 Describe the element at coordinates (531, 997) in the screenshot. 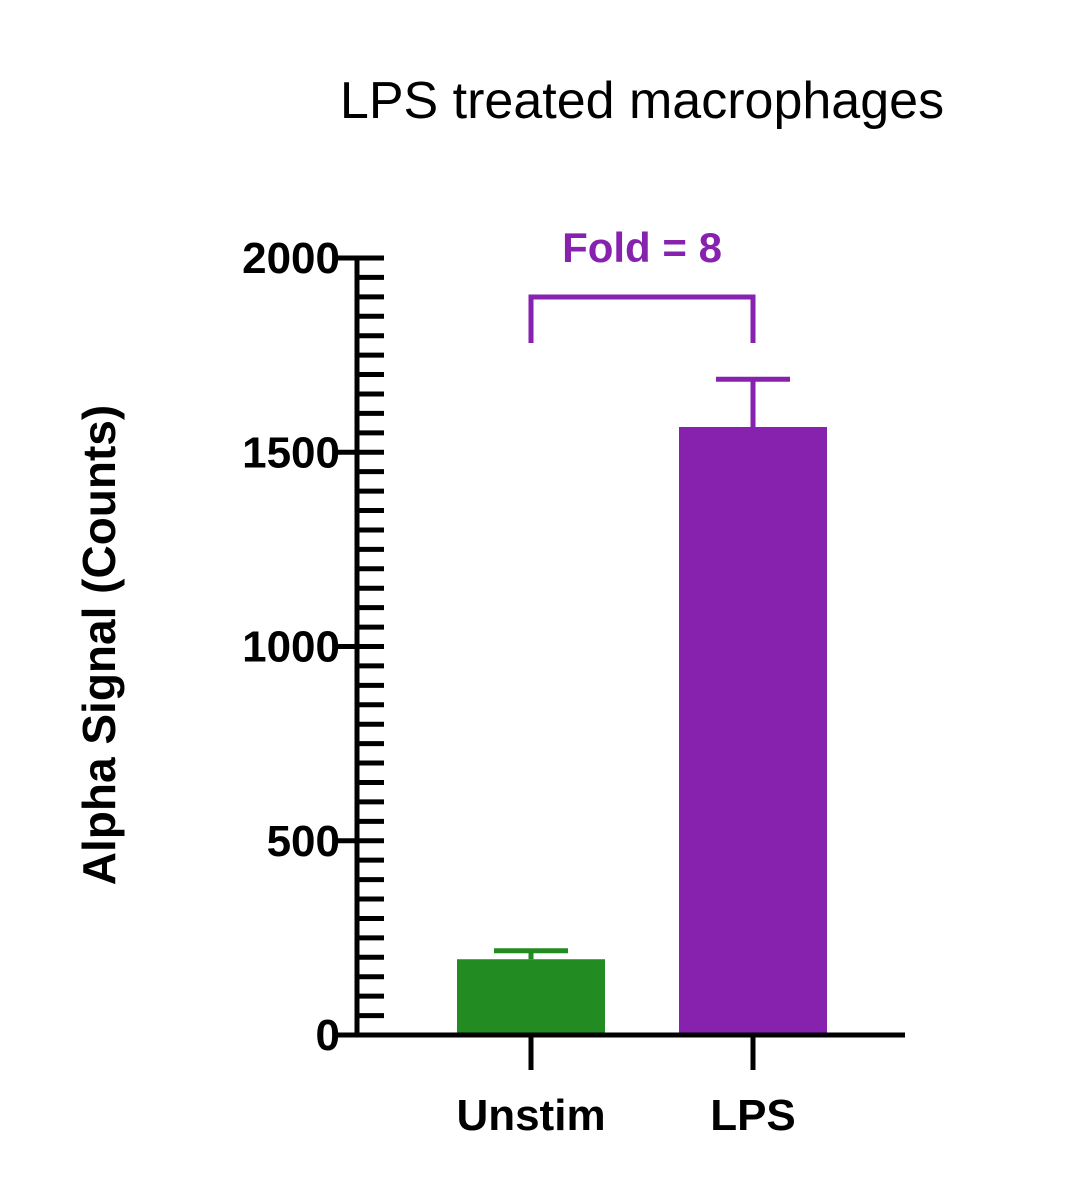

I see `bar-unstim` at that location.